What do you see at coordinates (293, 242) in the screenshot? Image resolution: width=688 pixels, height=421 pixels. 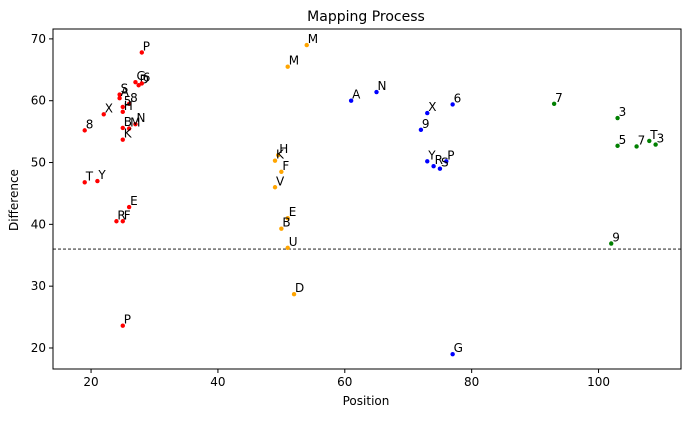 I see `point-label: U` at bounding box center [293, 242].